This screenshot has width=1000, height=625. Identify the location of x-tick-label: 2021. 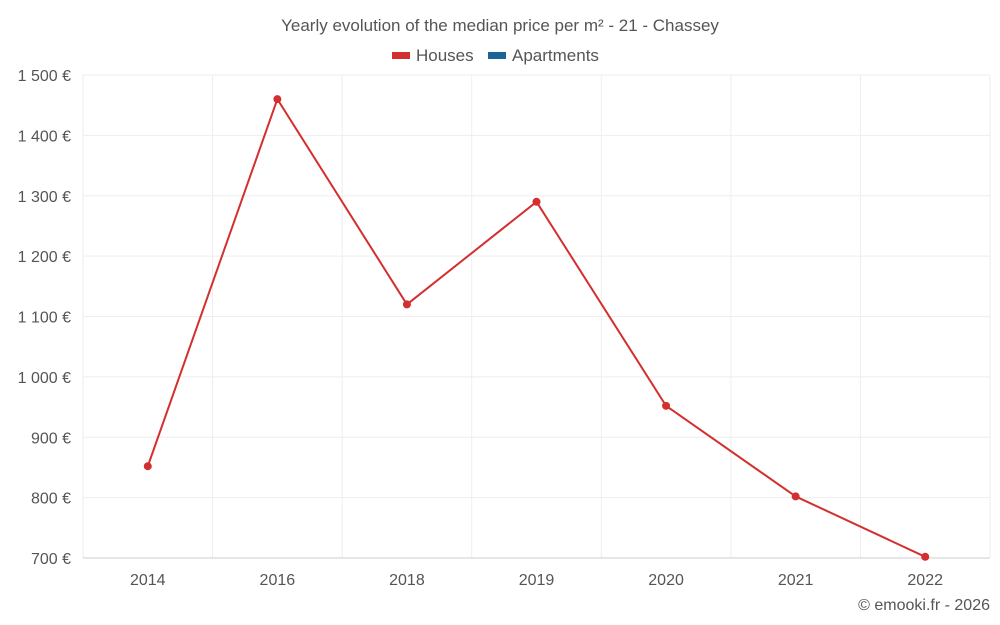
(796, 580).